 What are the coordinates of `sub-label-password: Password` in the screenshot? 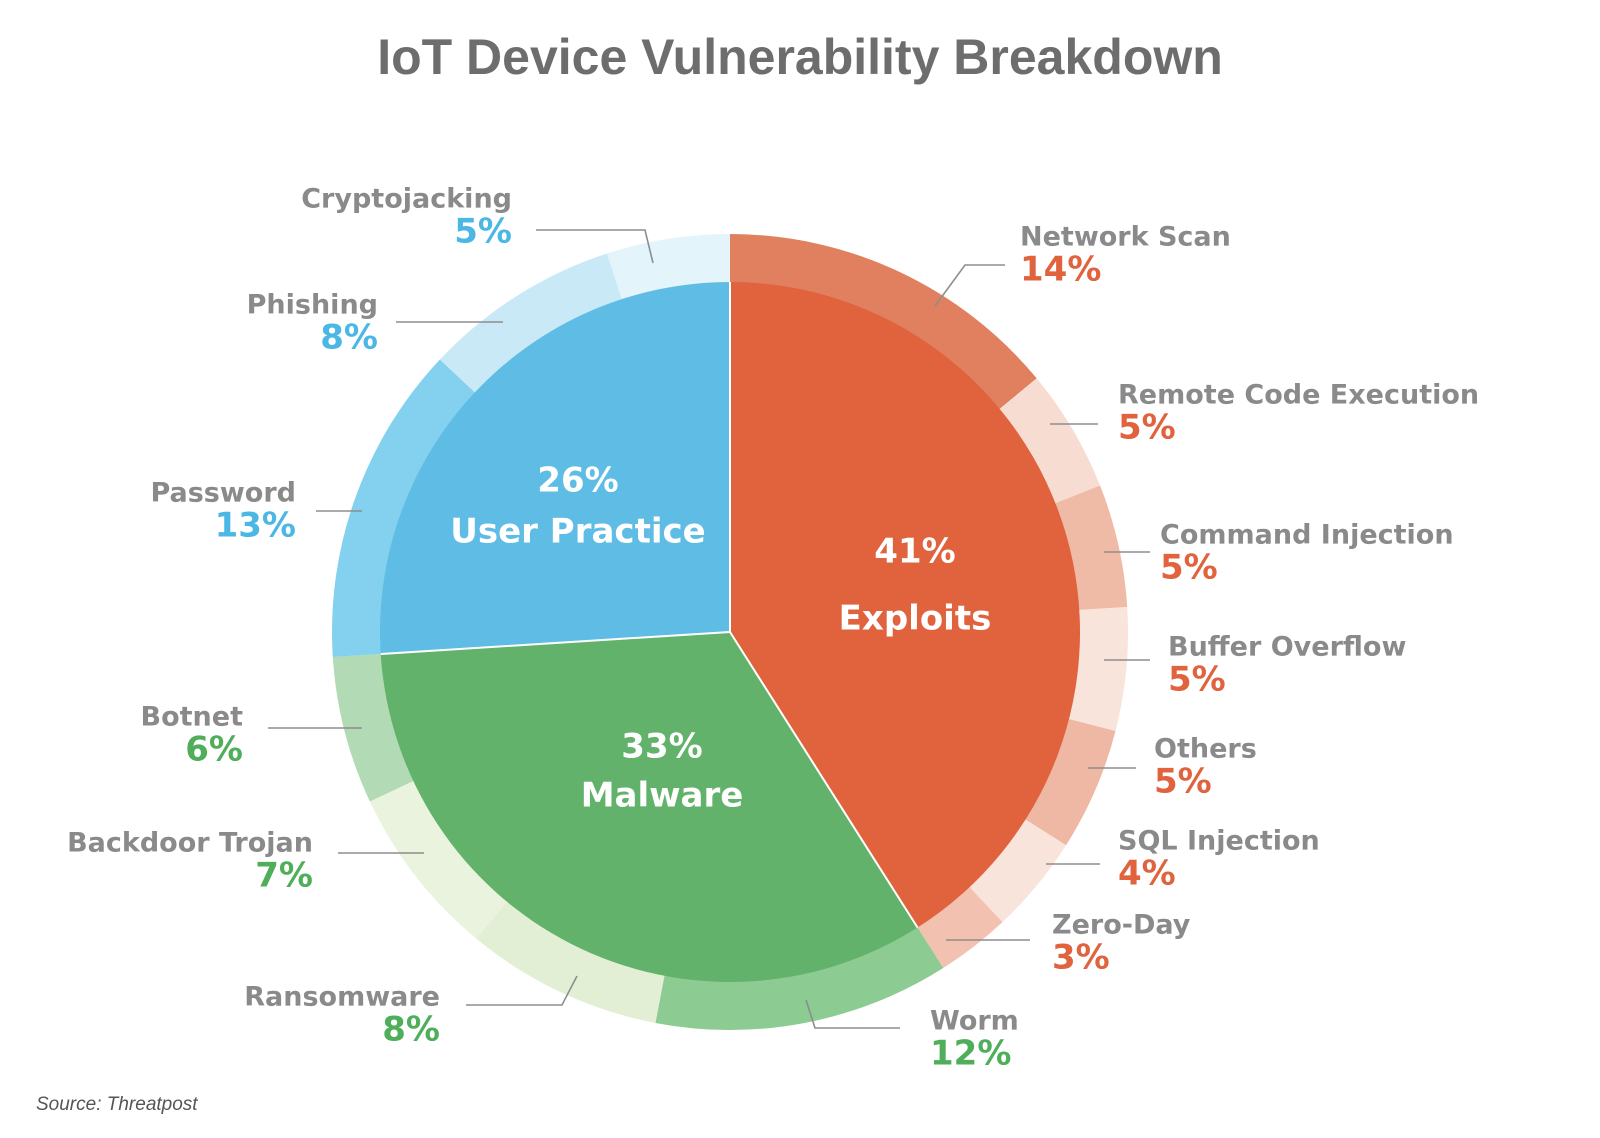 It's located at (223, 493).